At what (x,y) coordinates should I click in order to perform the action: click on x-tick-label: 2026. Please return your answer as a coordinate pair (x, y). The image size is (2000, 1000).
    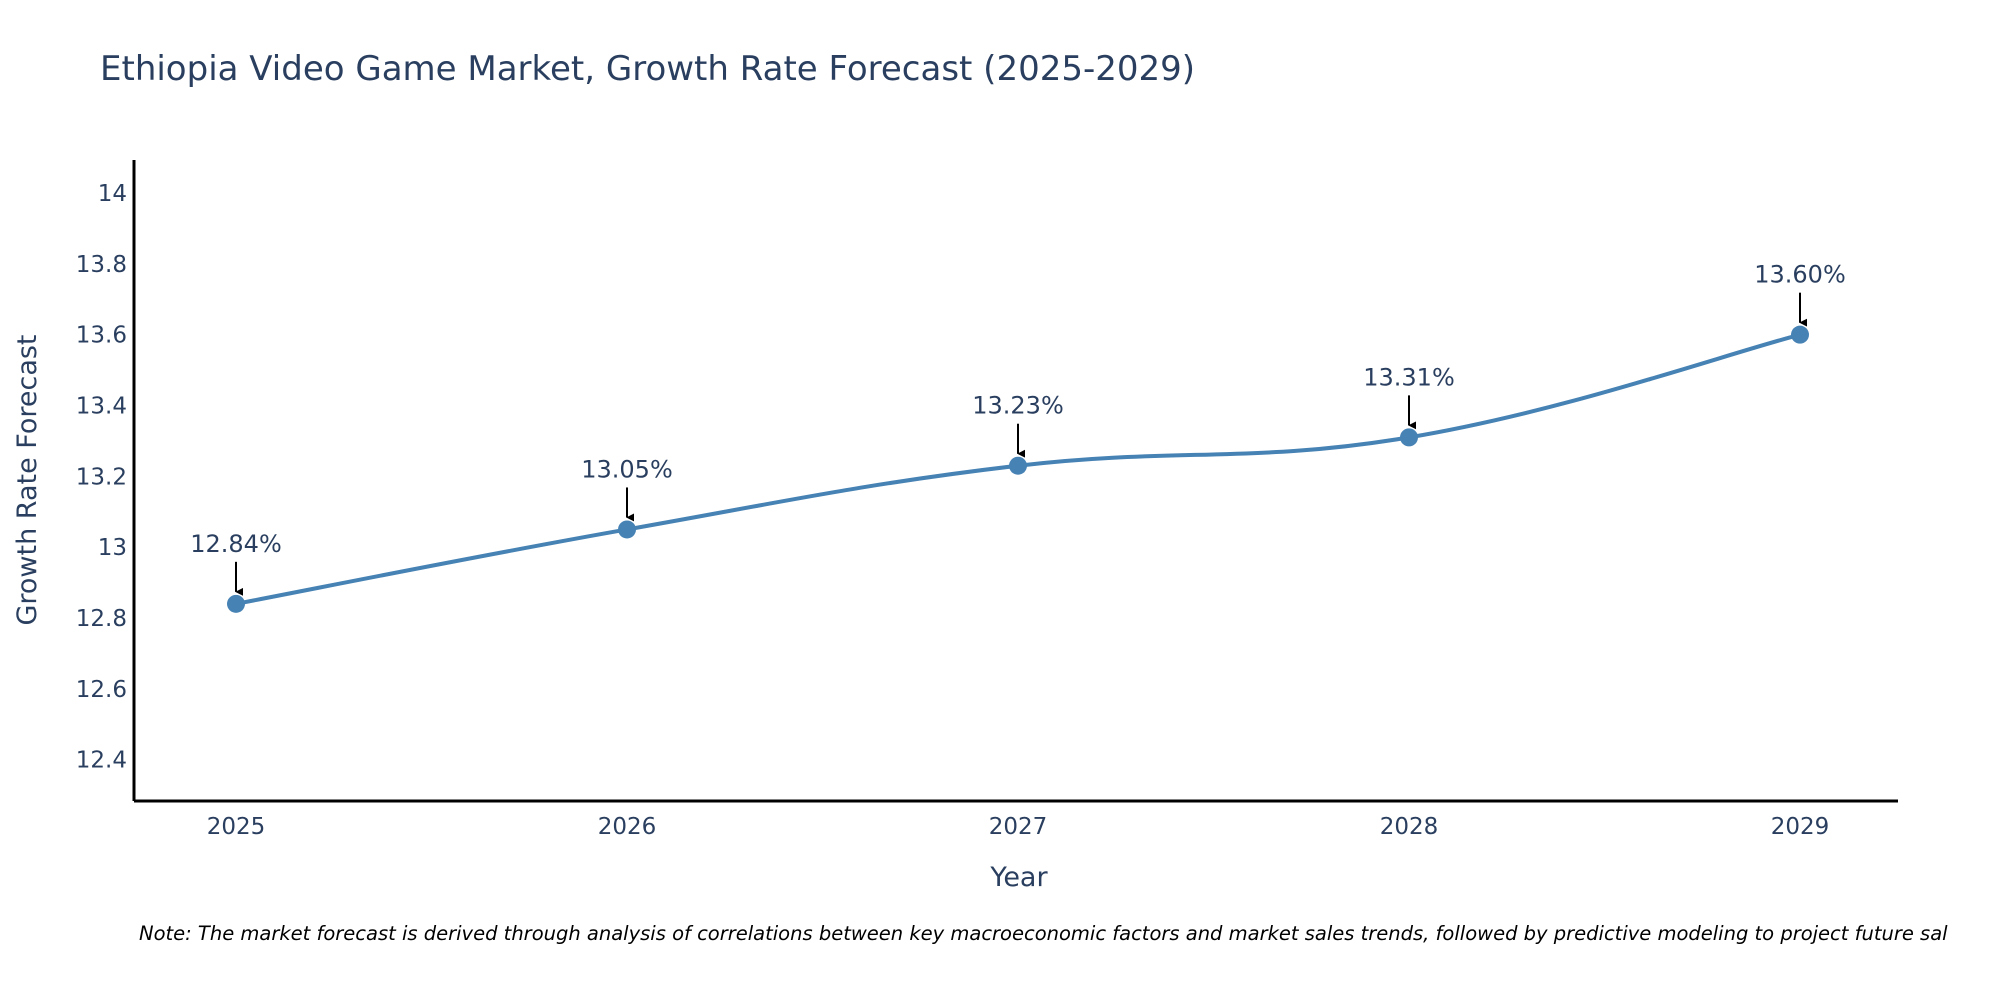
    Looking at the image, I should click on (627, 827).